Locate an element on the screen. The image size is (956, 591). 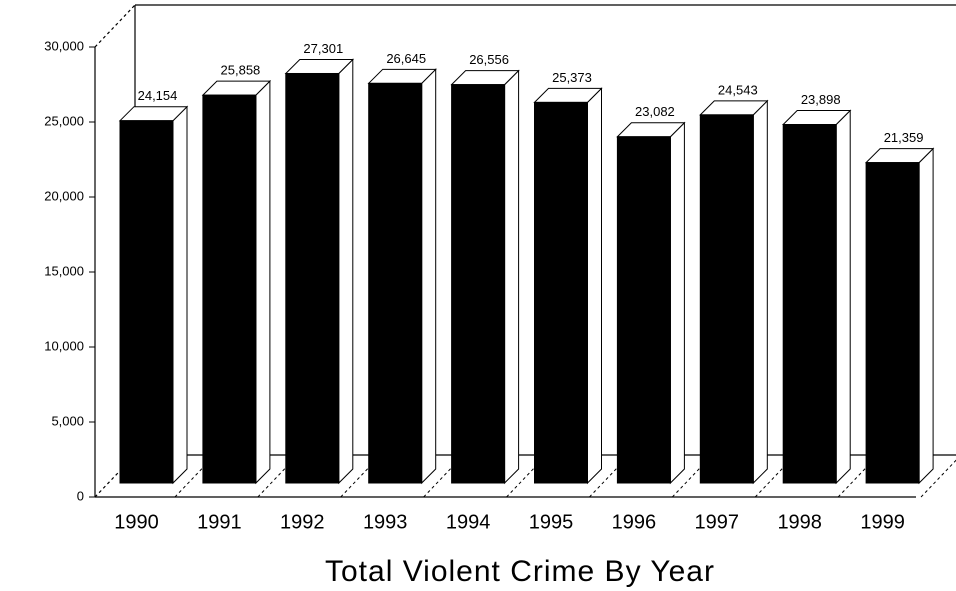
value-label: 27,301 is located at coordinates (323, 48).